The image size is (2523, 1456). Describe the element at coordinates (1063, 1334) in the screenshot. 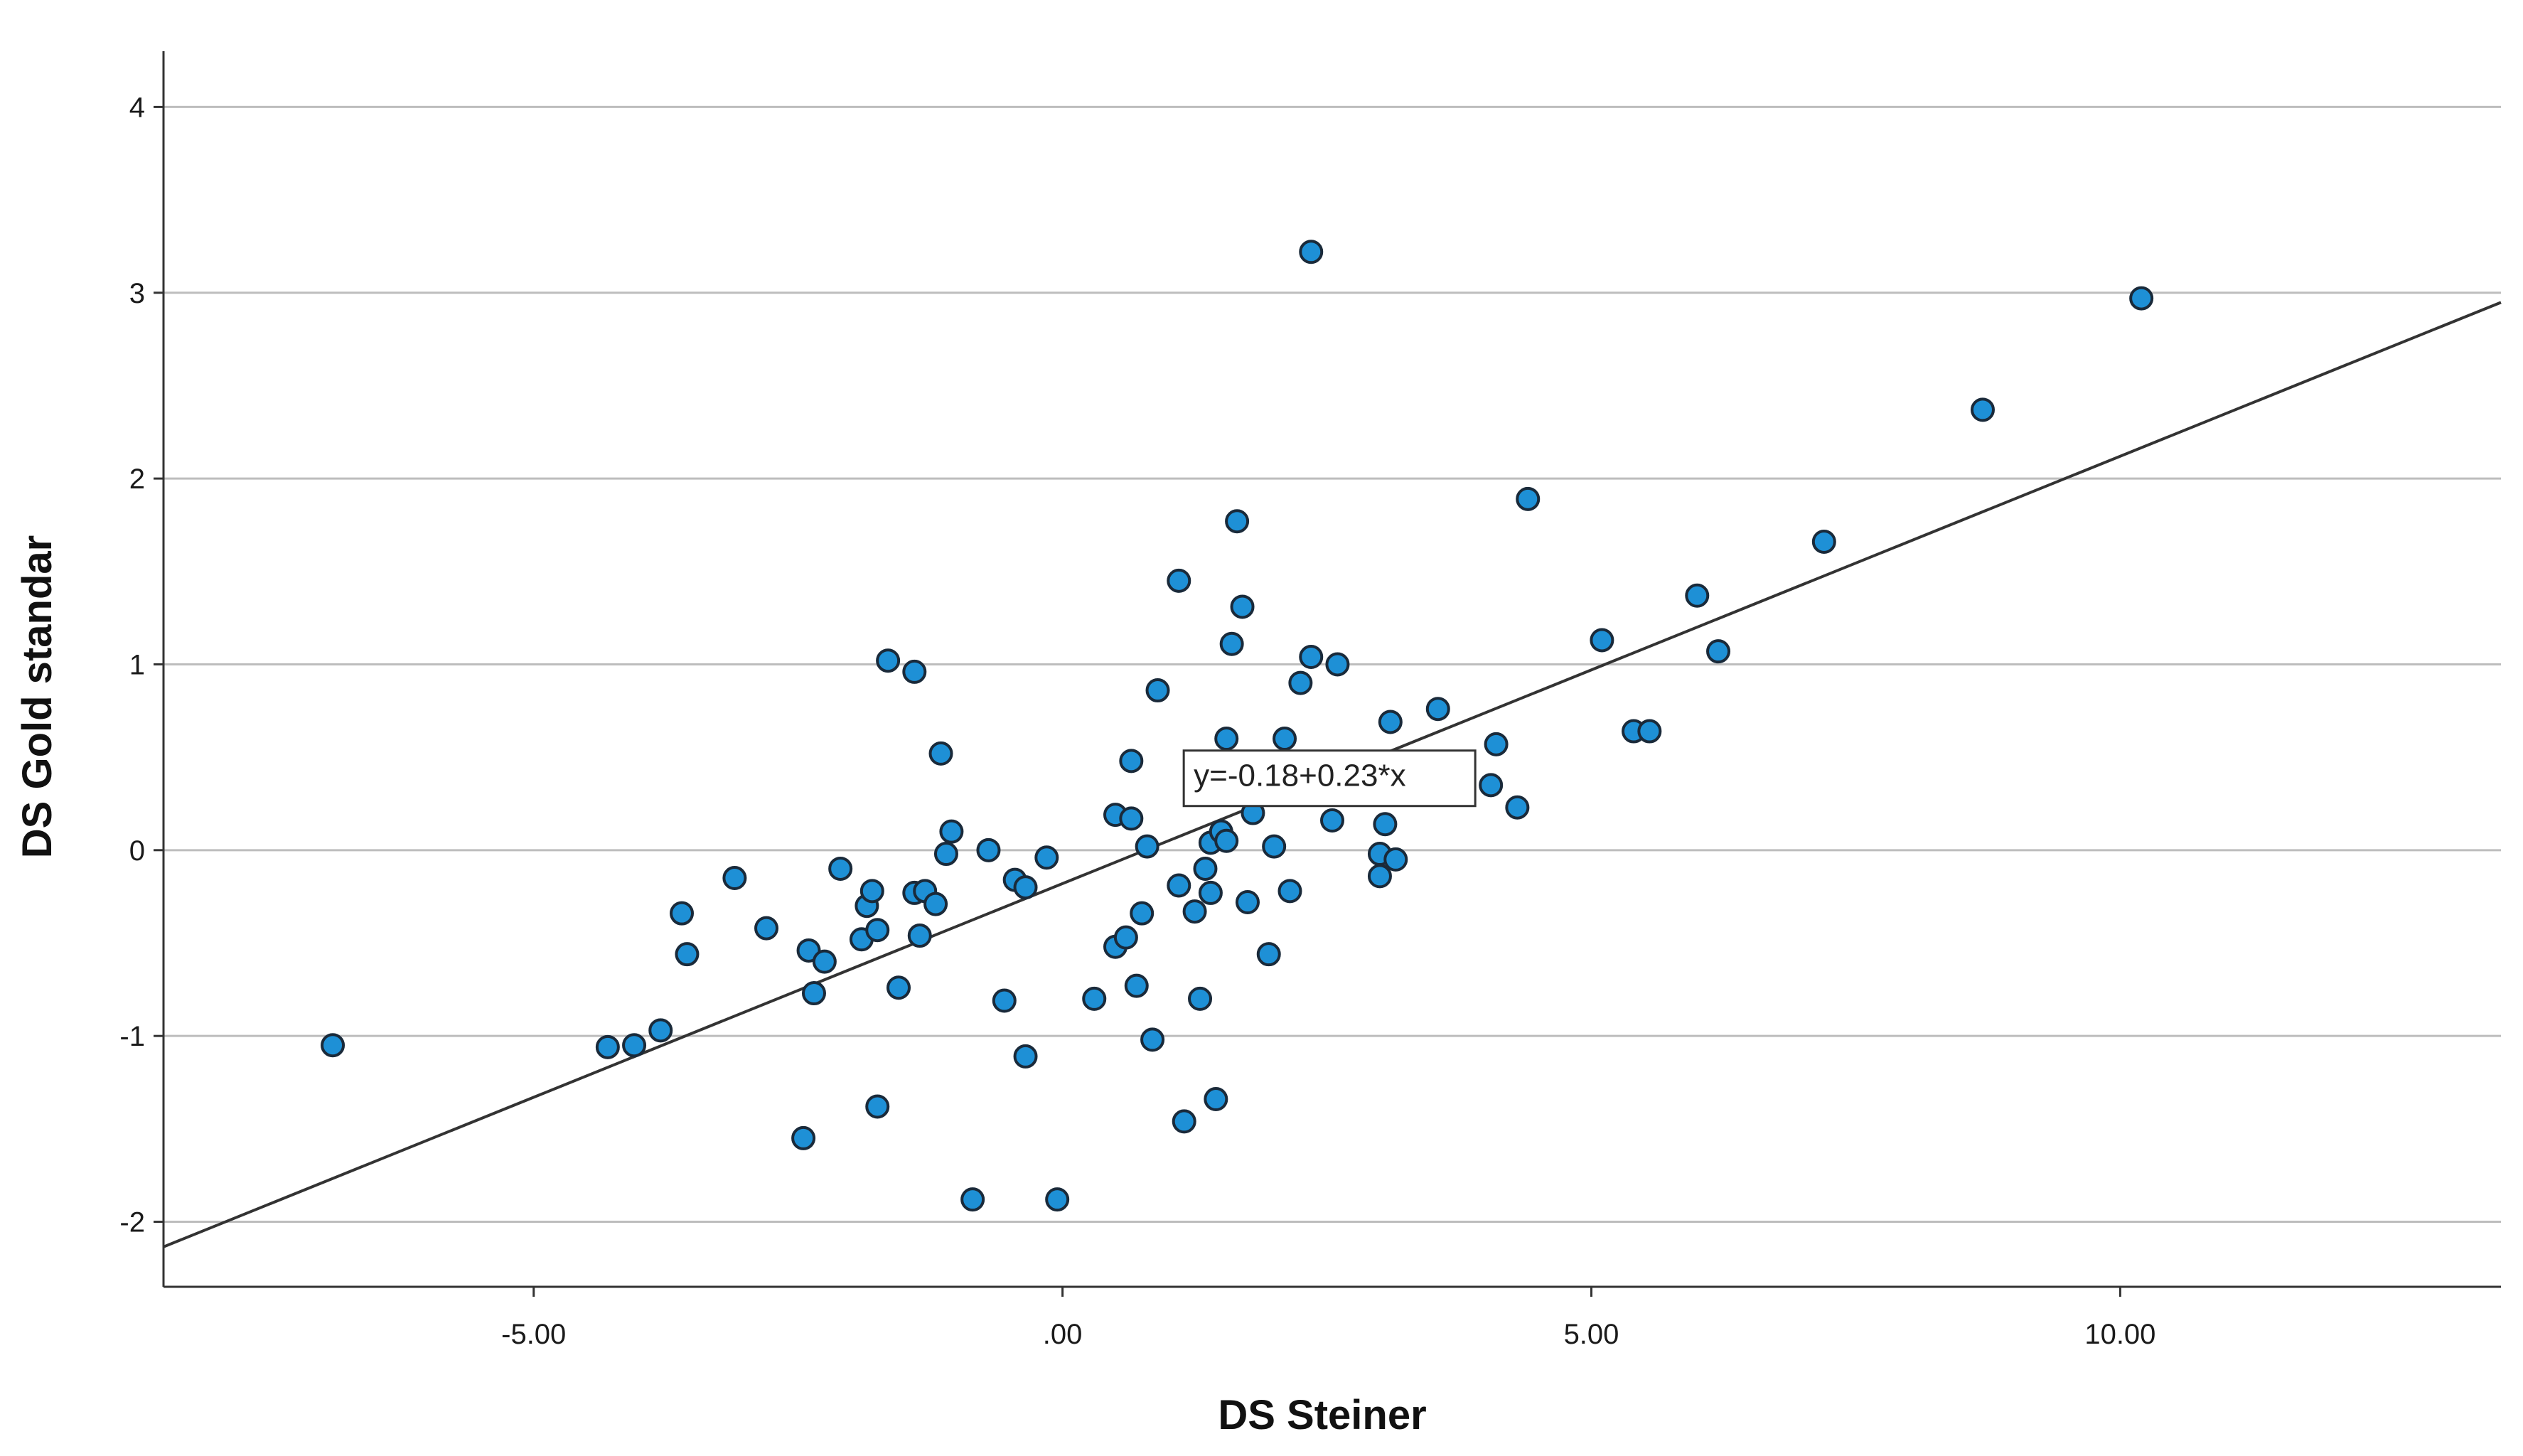

I see `x-tick-label: .00` at that location.